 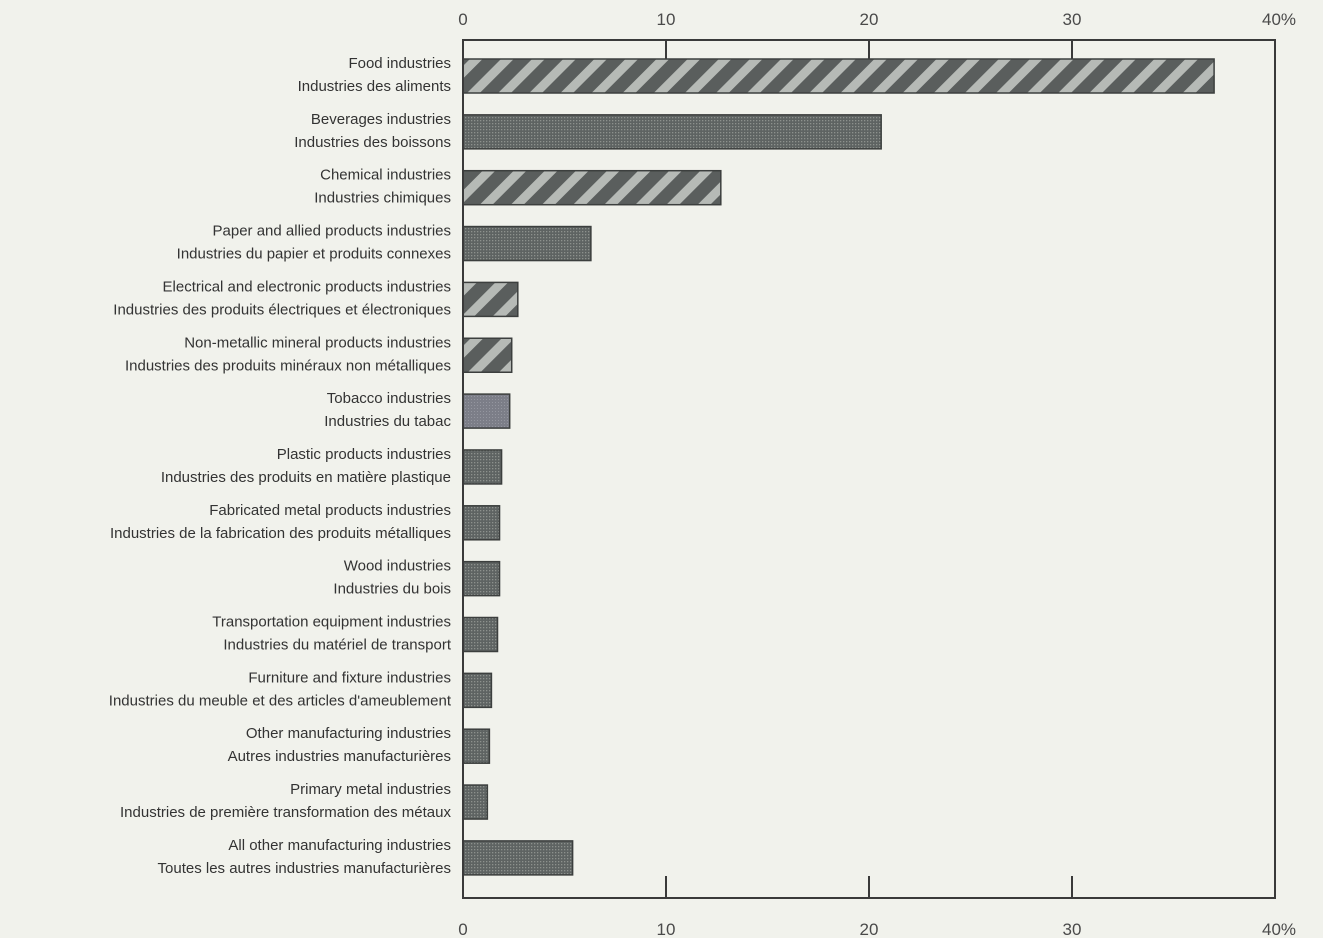 I want to click on category-label-en: Plastic products industries, so click(x=364, y=454).